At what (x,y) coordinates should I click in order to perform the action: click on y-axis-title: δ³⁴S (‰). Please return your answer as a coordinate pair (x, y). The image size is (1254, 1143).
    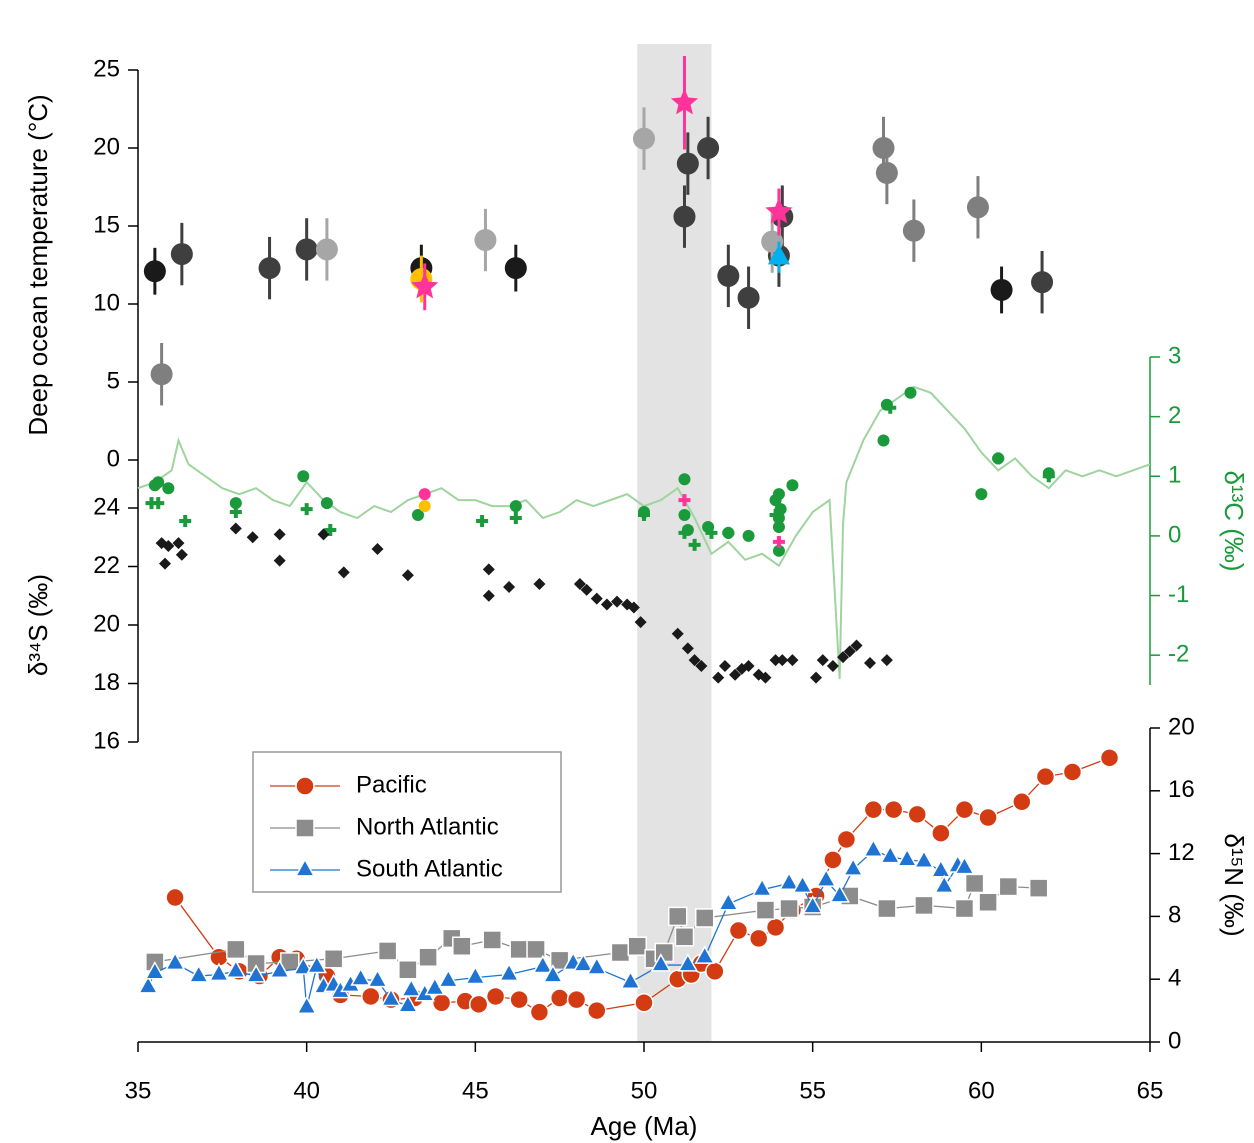
    Looking at the image, I should click on (38, 625).